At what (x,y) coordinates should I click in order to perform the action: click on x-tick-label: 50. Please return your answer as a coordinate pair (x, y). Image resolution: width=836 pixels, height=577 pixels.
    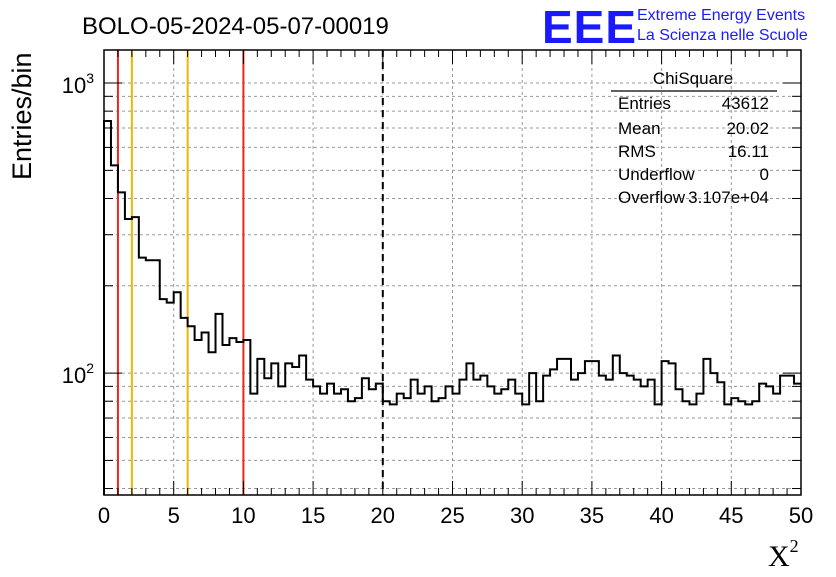
    Looking at the image, I should click on (801, 515).